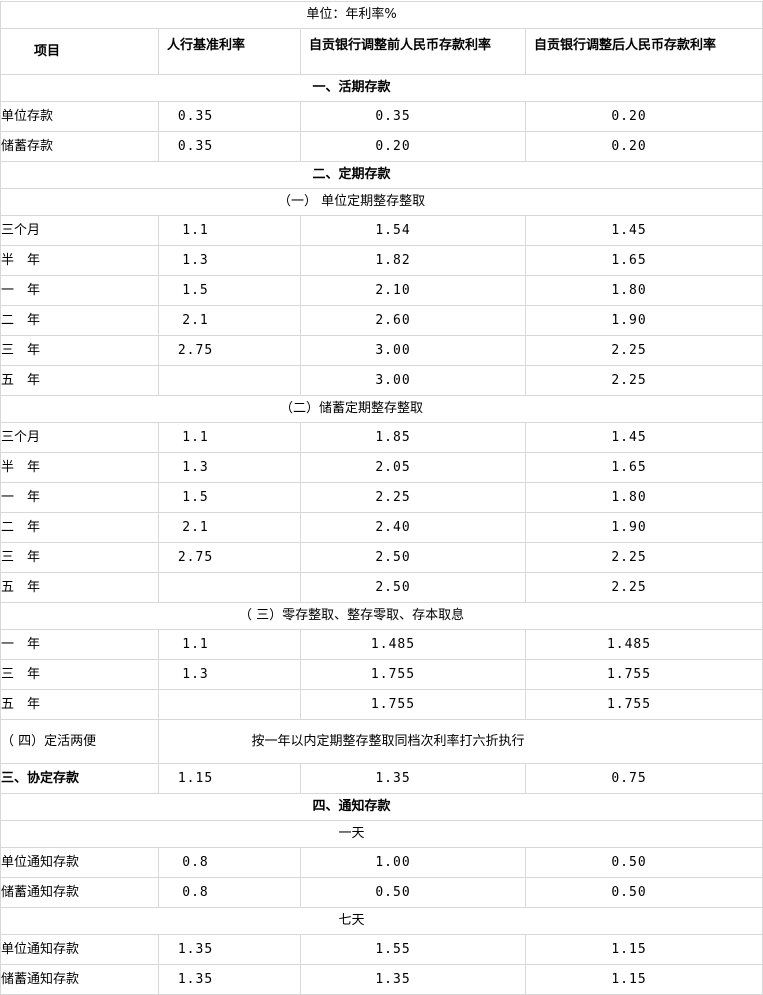 The height and width of the screenshot is (995, 763). I want to click on row-label: 储蓄通知存款, so click(79, 892).